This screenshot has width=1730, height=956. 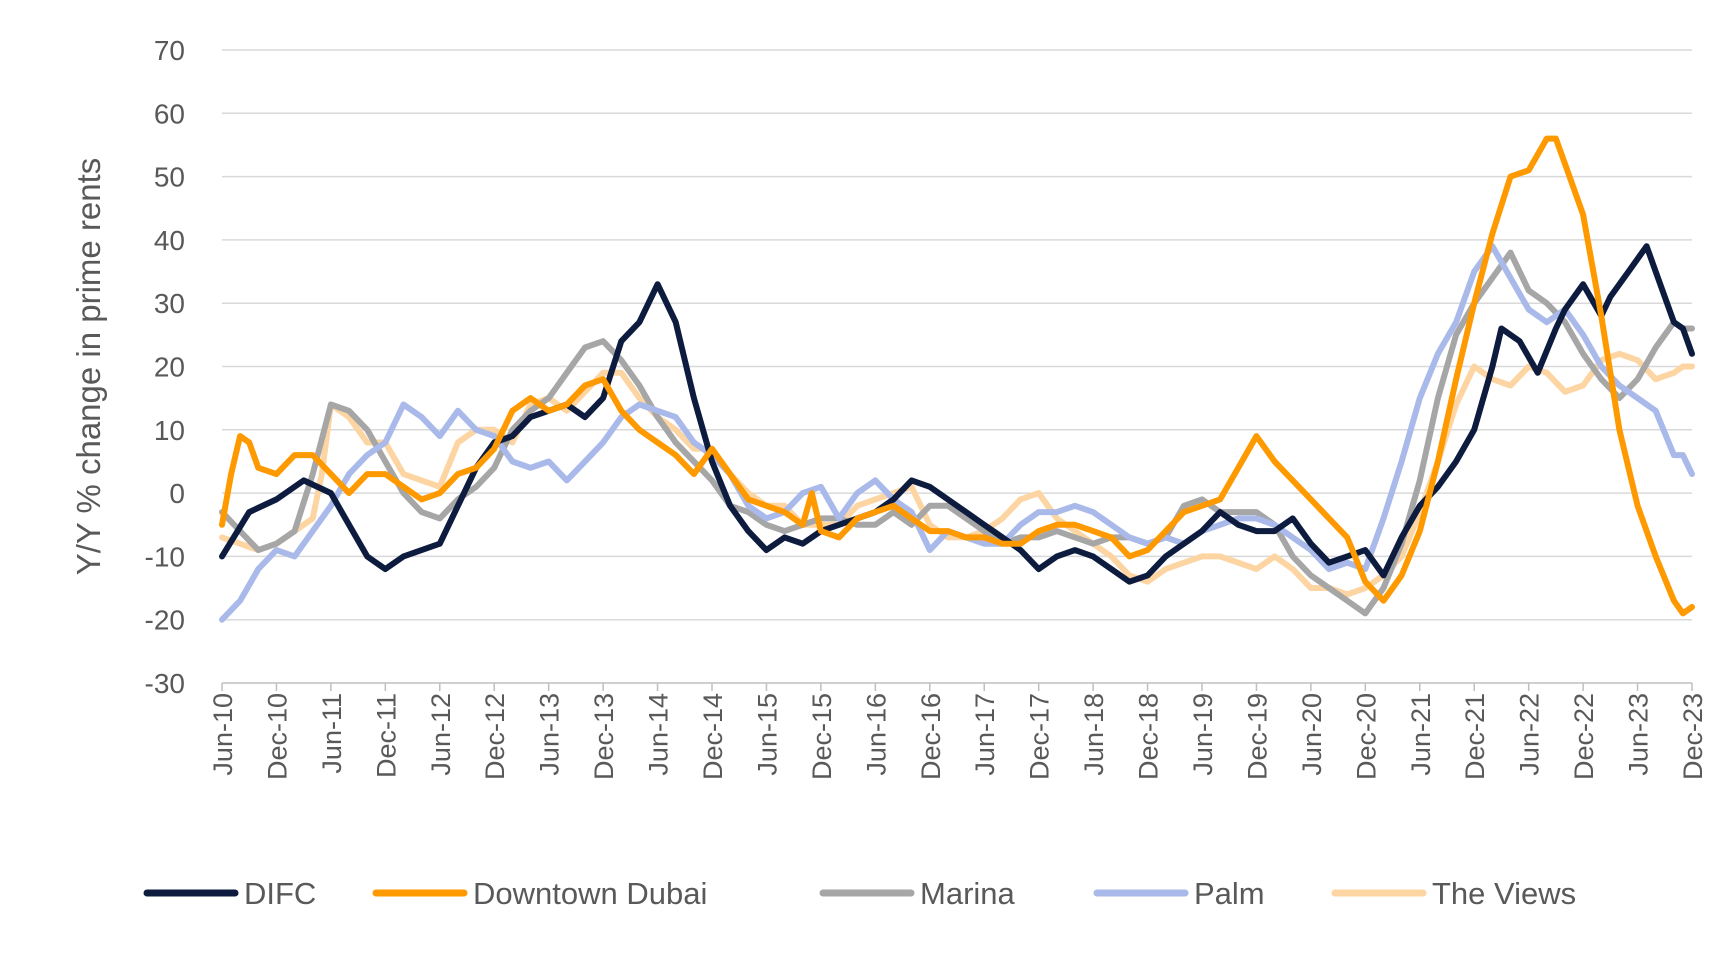 What do you see at coordinates (1475, 736) in the screenshot?
I see `x-tick-label: Dec-21` at bounding box center [1475, 736].